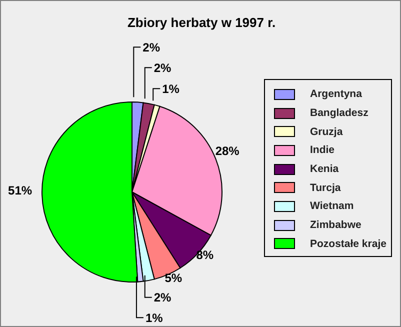 This screenshot has height=327, width=401. Describe the element at coordinates (348, 244) in the screenshot. I see `legend-label: Pozostałe kraje` at that location.